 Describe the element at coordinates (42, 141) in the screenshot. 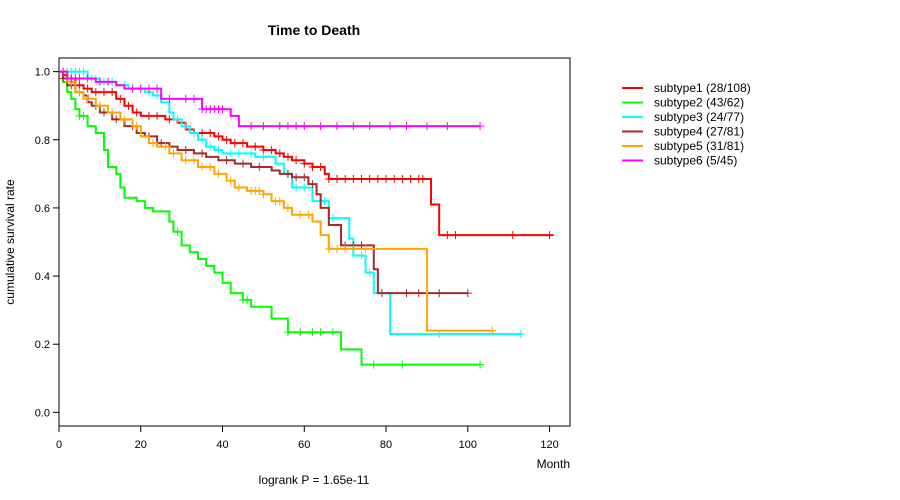

I see `y-tick-label: 0.8` at that location.